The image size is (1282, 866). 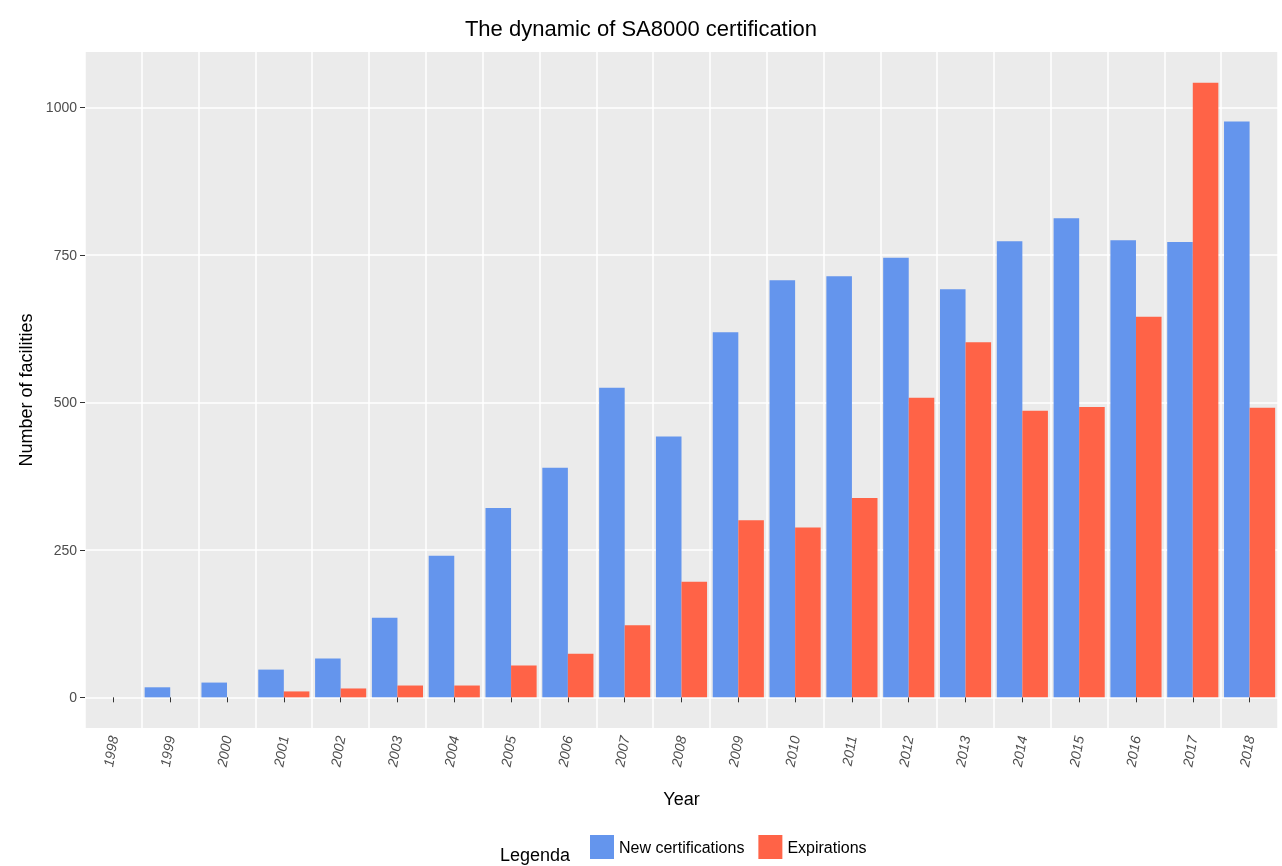 What do you see at coordinates (508, 752) in the screenshot?
I see `x-tick-label: 2005` at bounding box center [508, 752].